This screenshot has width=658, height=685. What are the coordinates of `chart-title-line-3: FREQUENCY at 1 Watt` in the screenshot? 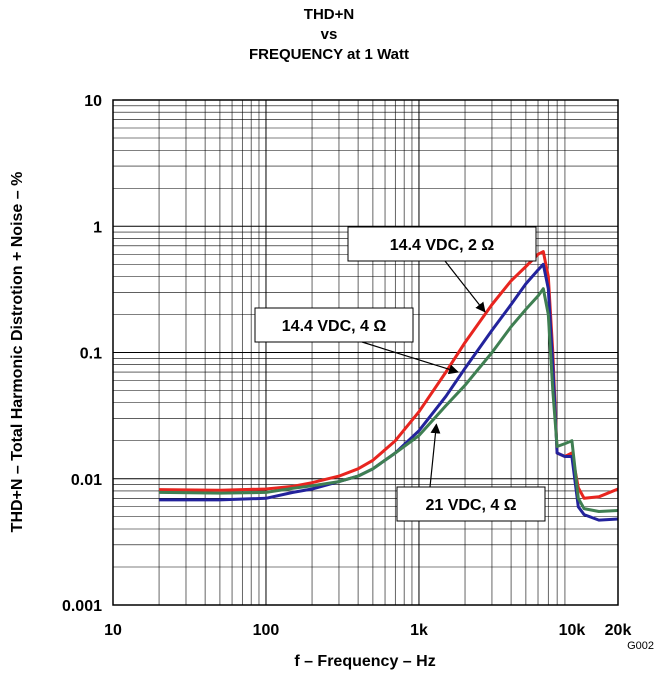 It's located at (329, 54).